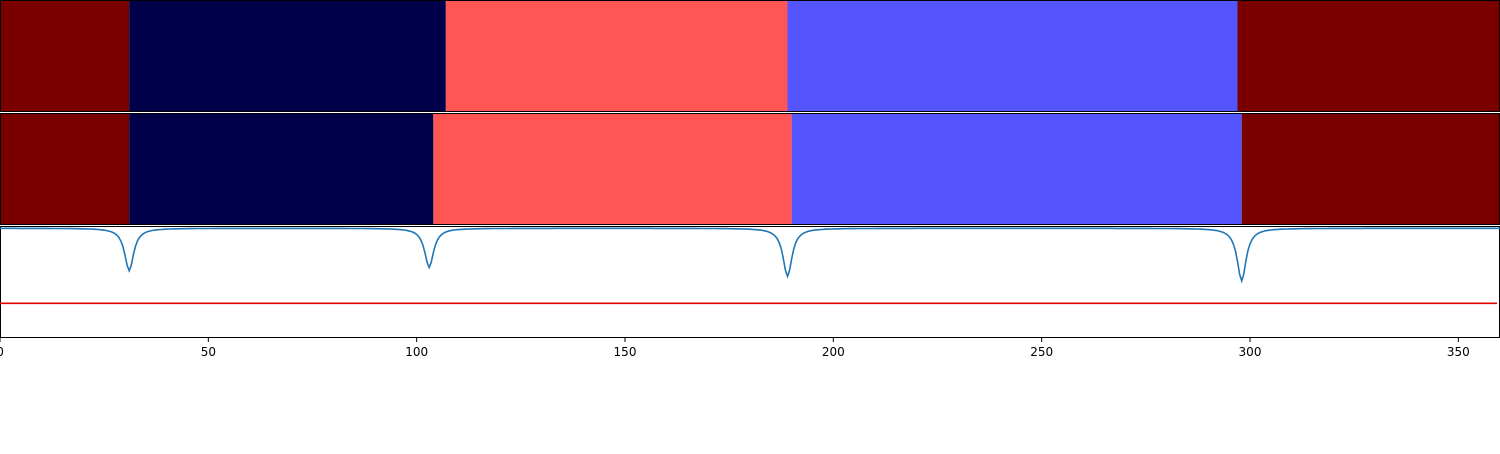 The width and height of the screenshot is (1500, 454). What do you see at coordinates (208, 352) in the screenshot?
I see `x-tick-label: 50` at bounding box center [208, 352].